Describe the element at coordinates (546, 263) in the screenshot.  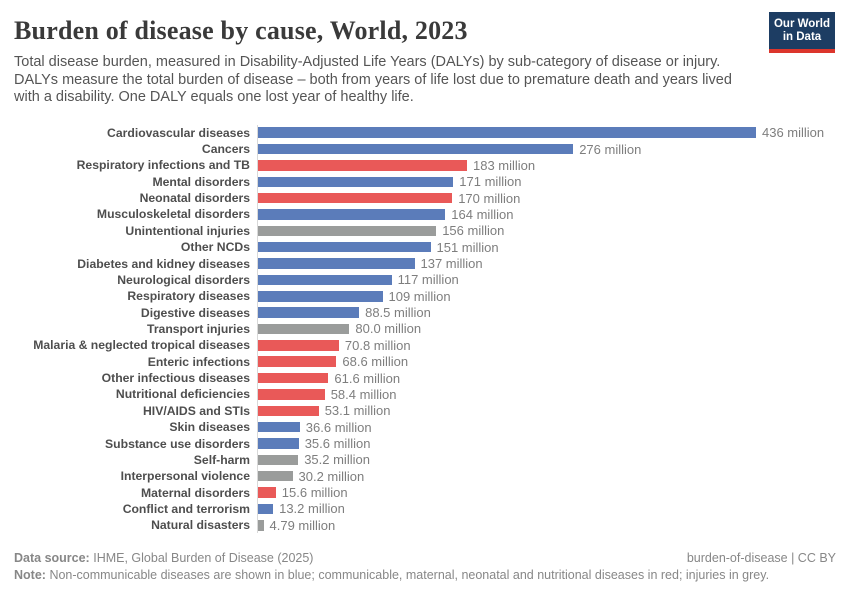
I see `bar-track: 137 million` at that location.